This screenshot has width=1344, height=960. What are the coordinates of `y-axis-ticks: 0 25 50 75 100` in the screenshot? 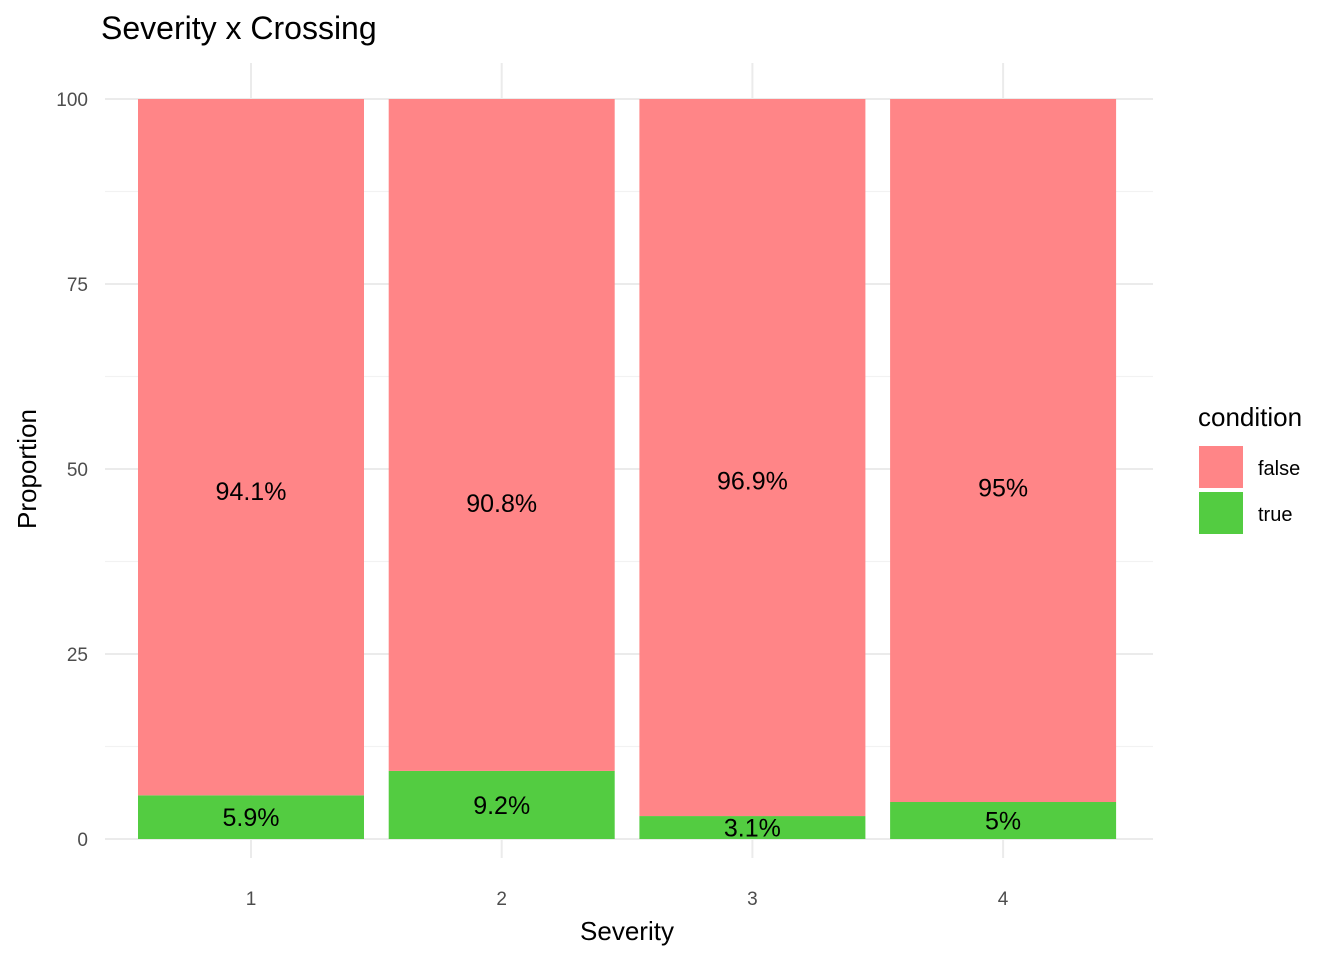 It's located at (72, 470).